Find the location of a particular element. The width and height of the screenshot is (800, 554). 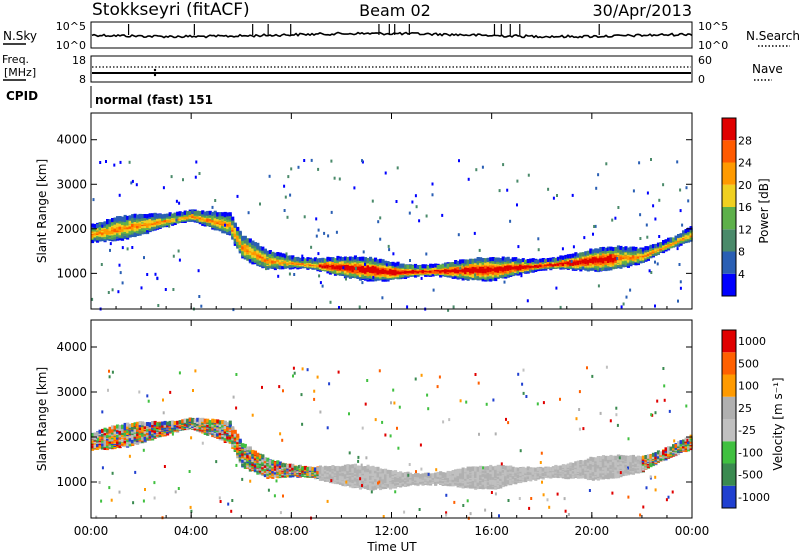

cpid-mode: normal (fast) 151 is located at coordinates (154, 100).